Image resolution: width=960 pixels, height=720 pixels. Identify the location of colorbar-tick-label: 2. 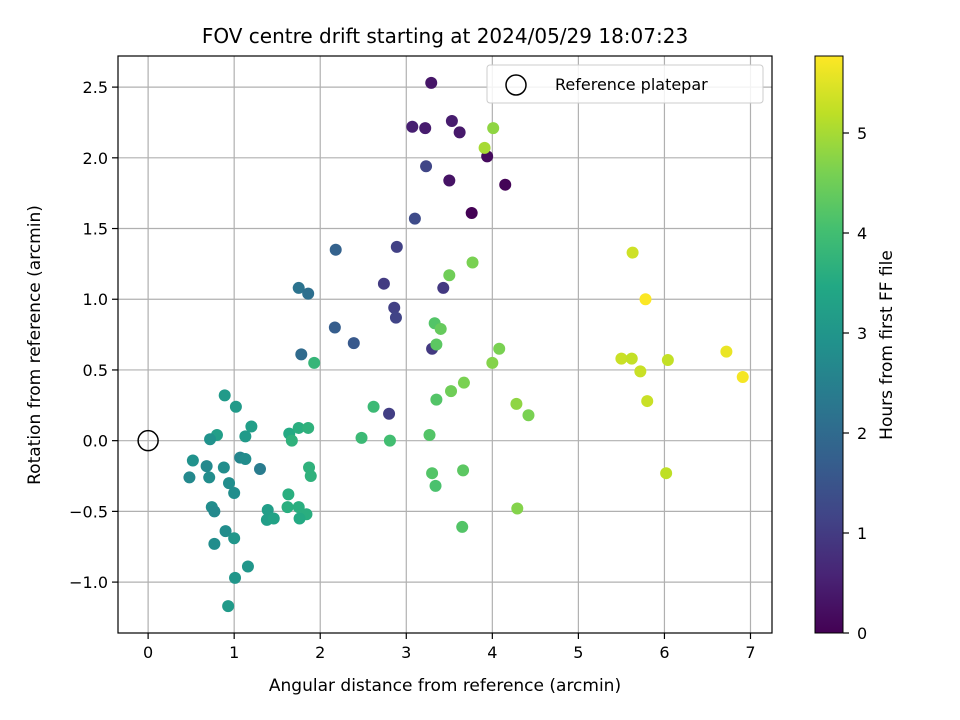
(862, 433).